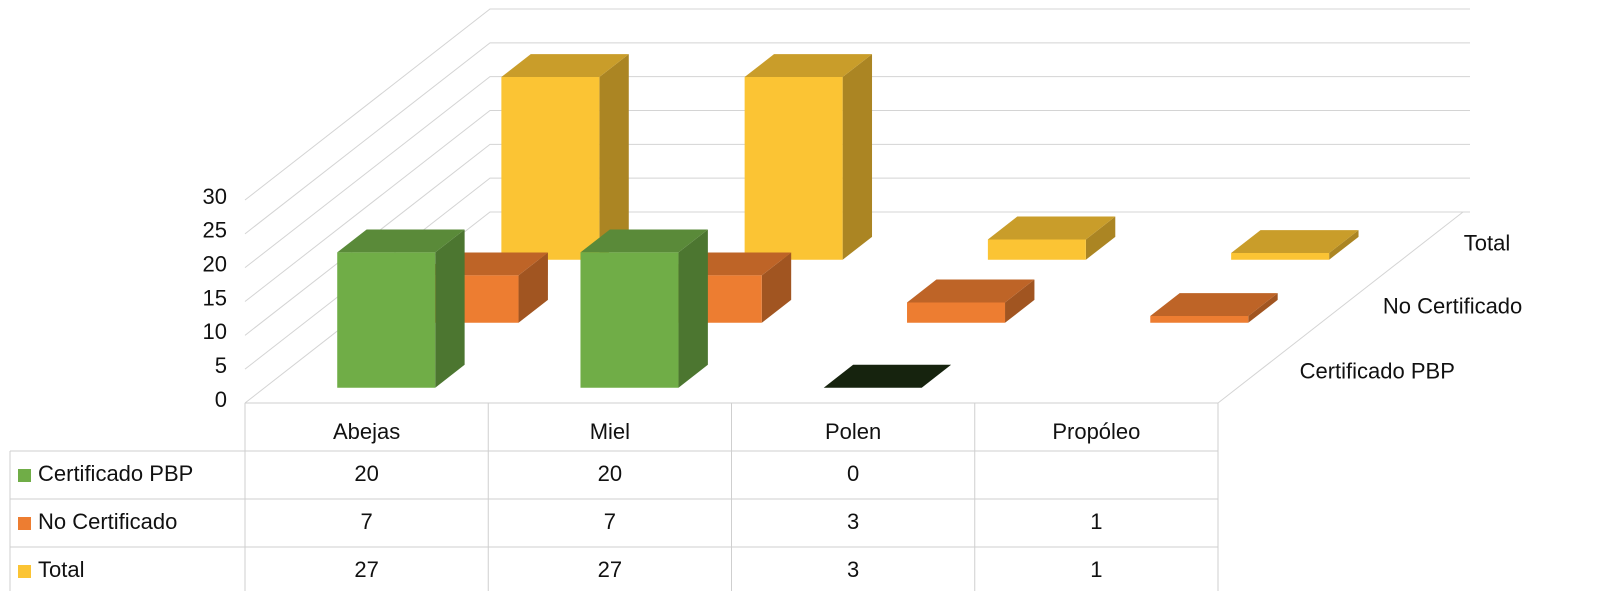 This screenshot has height=604, width=1606. Describe the element at coordinates (1377, 371) in the screenshot. I see `series-depth-label: Certificado PBP` at that location.